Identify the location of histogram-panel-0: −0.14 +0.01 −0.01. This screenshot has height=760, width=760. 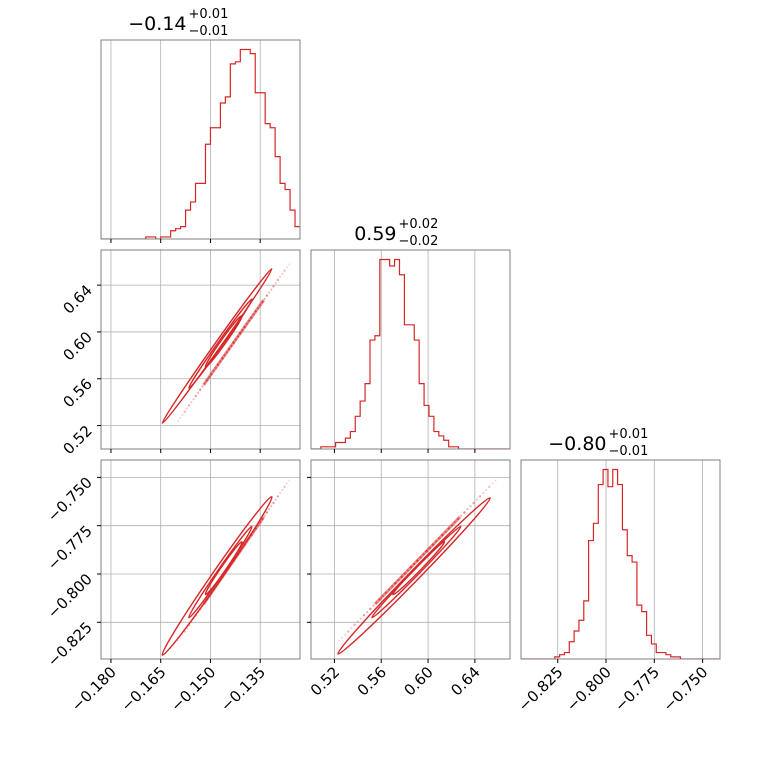
(200, 125).